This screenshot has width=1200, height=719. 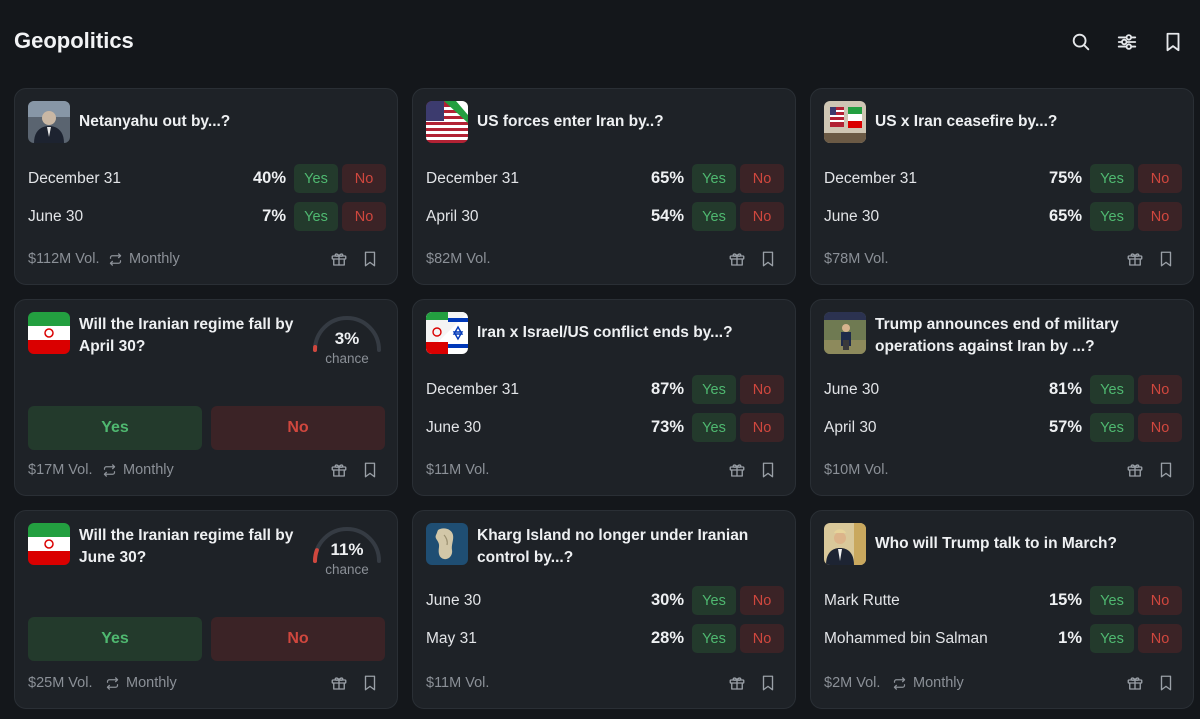 I want to click on outcome-percentage: 73%, so click(x=667, y=427).